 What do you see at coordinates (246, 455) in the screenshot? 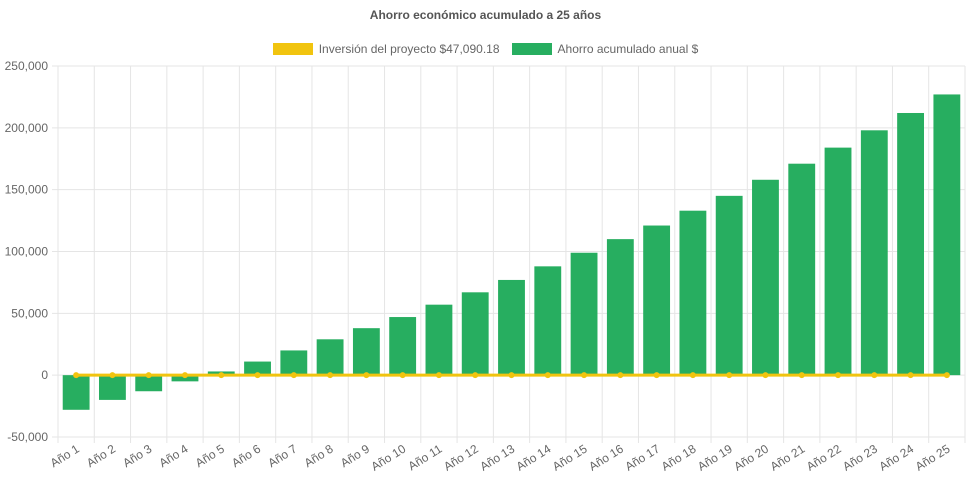
I see `x-tick-label: Año 6` at bounding box center [246, 455].